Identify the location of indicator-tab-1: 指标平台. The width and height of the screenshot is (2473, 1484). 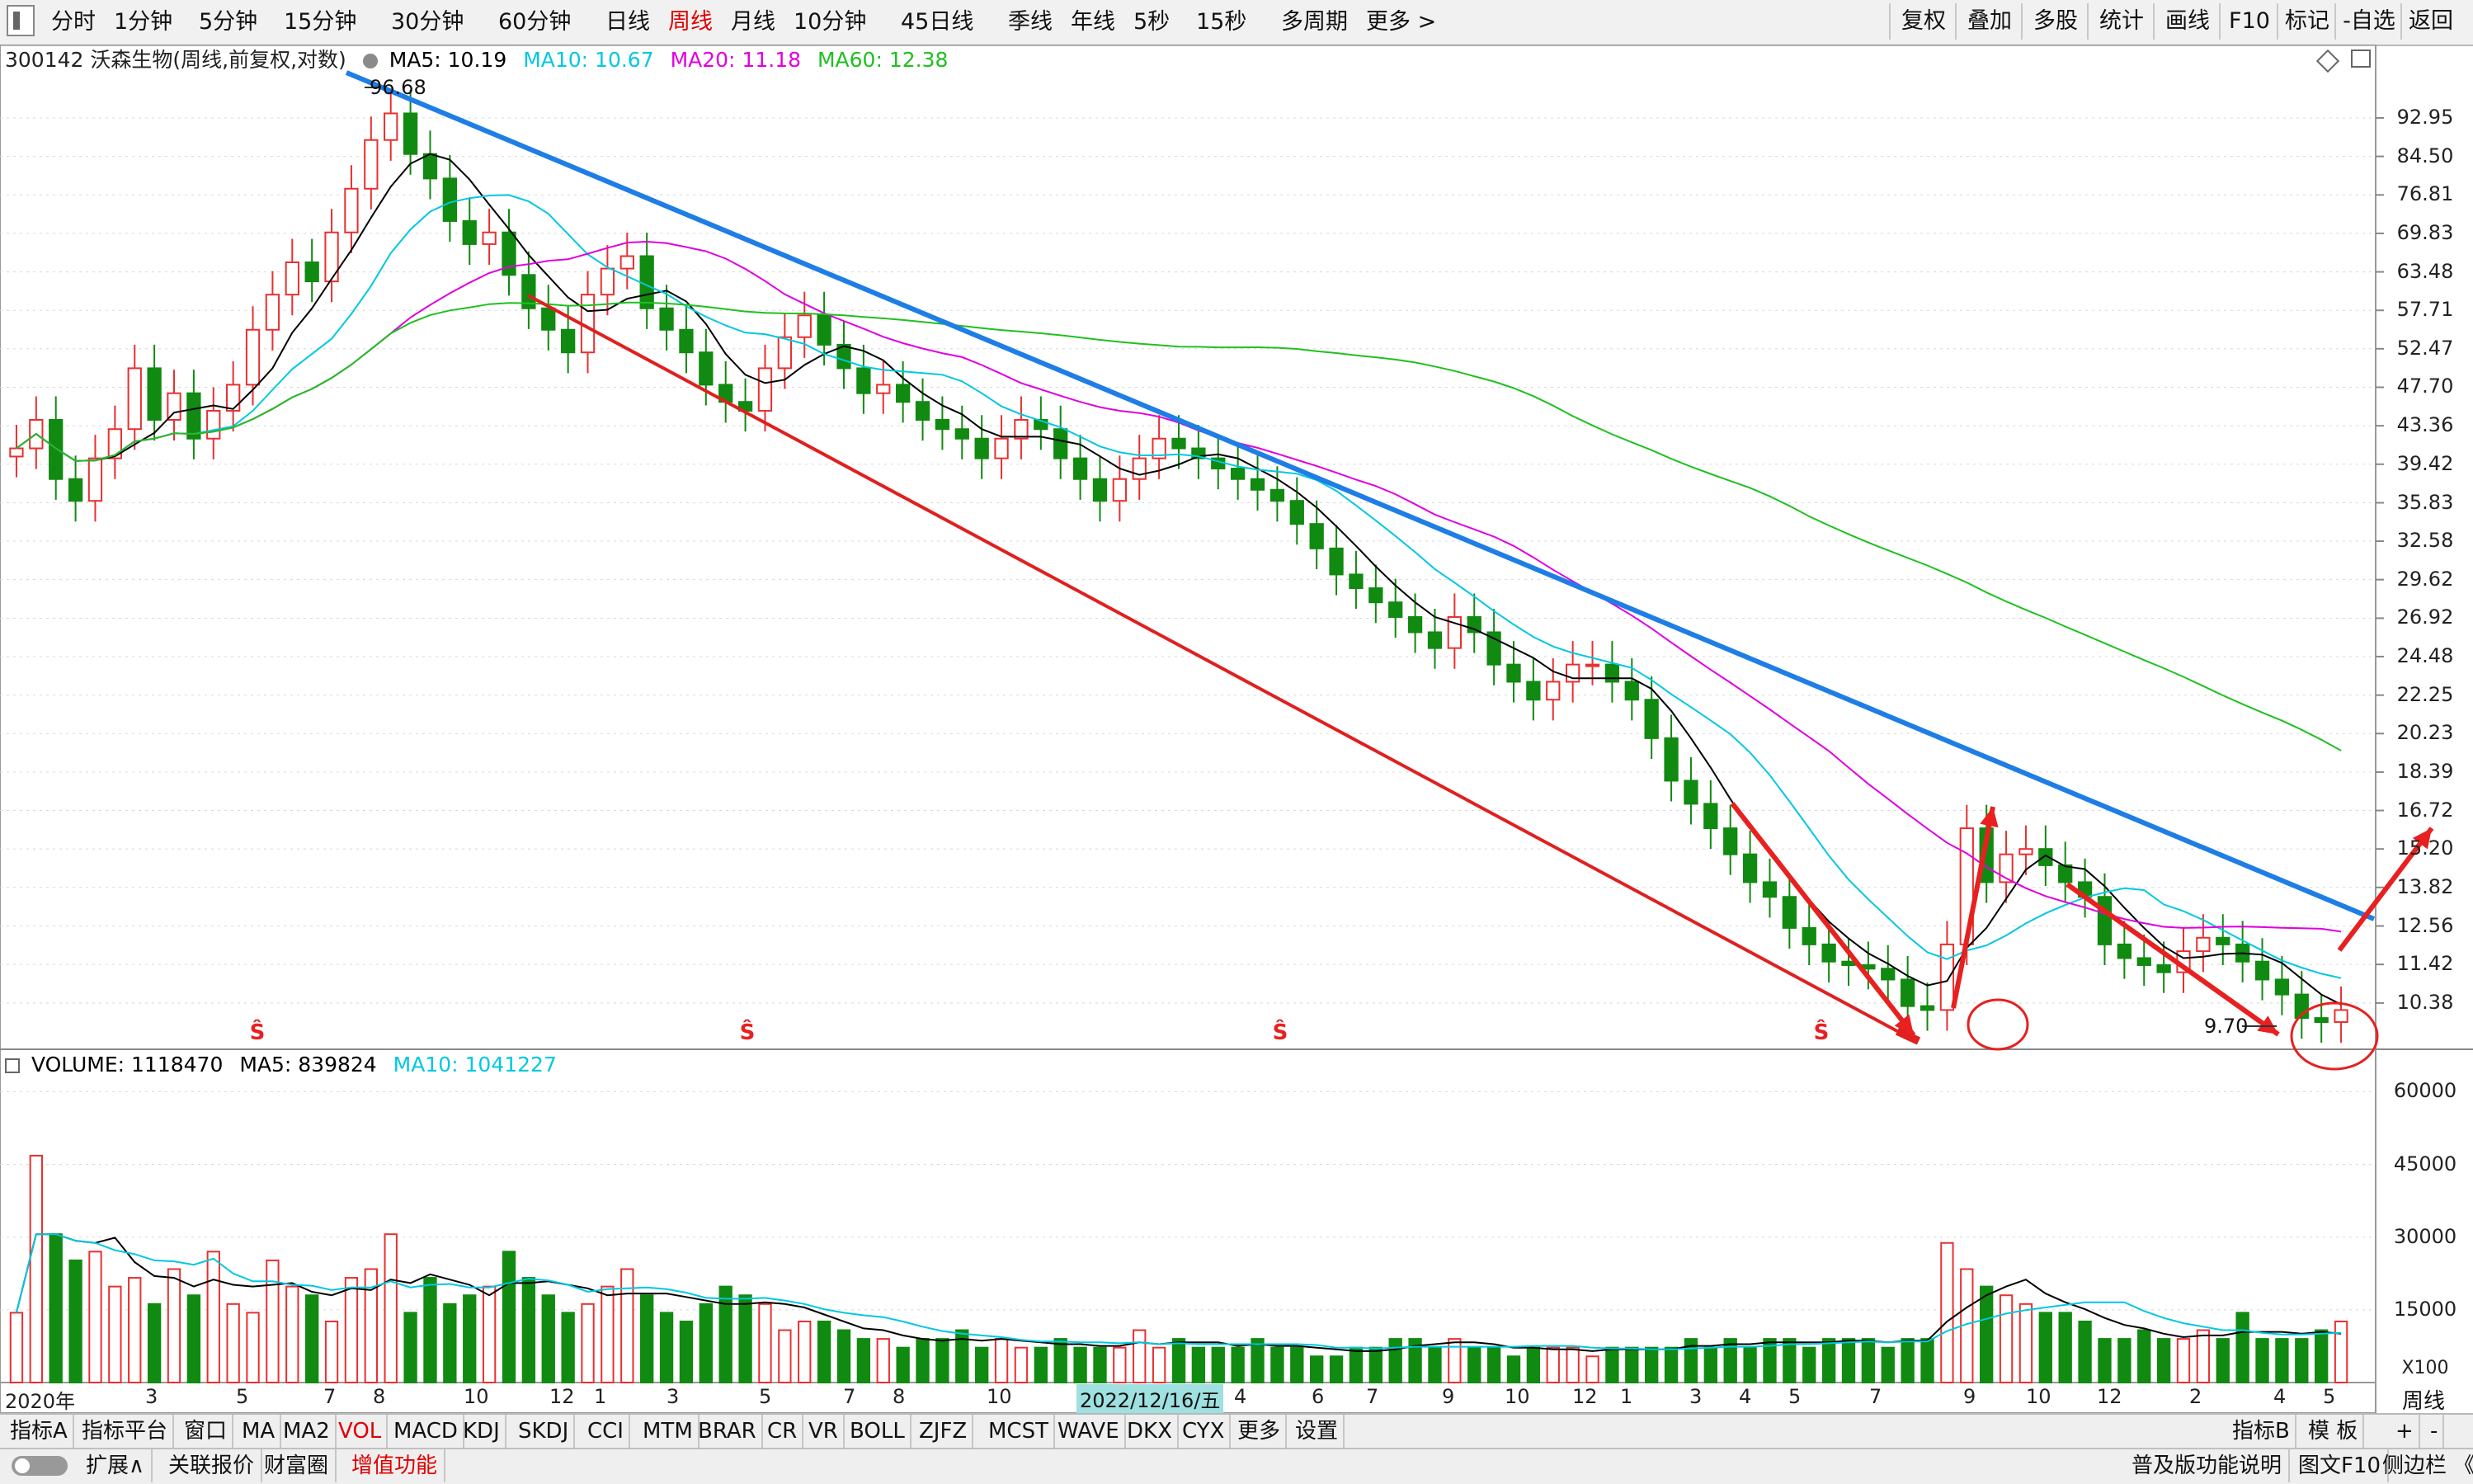
(126, 1431).